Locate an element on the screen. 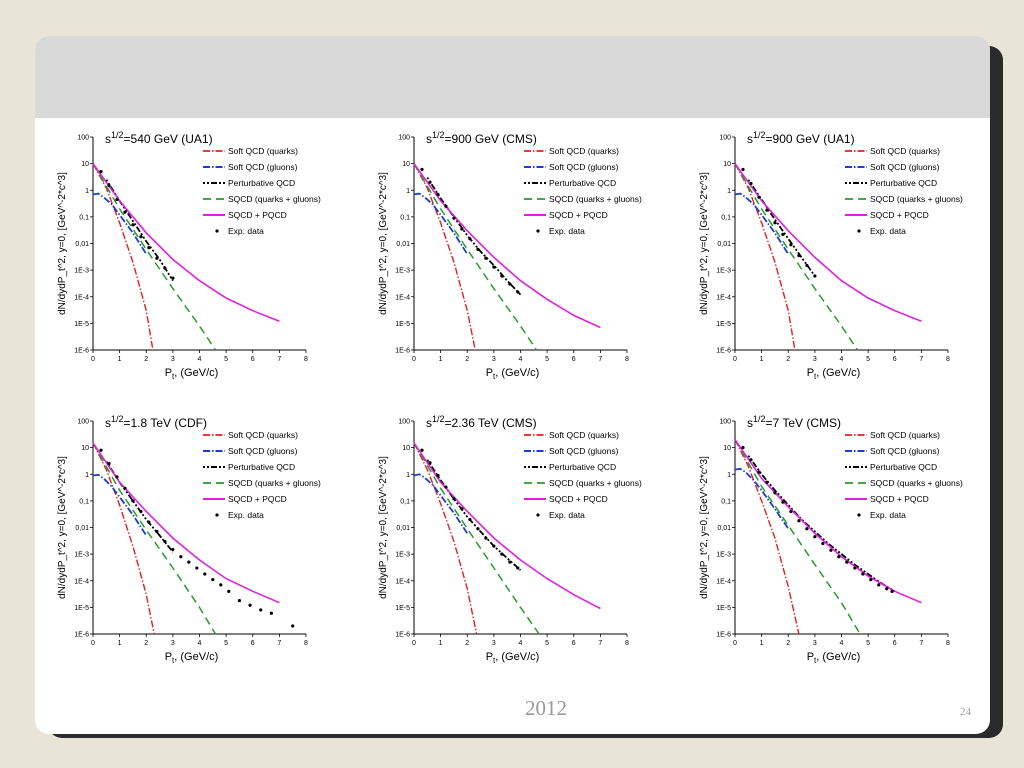 The width and height of the screenshot is (1024, 768). chart-title: s1/2=1.8 TeV (CDF) is located at coordinates (156, 422).